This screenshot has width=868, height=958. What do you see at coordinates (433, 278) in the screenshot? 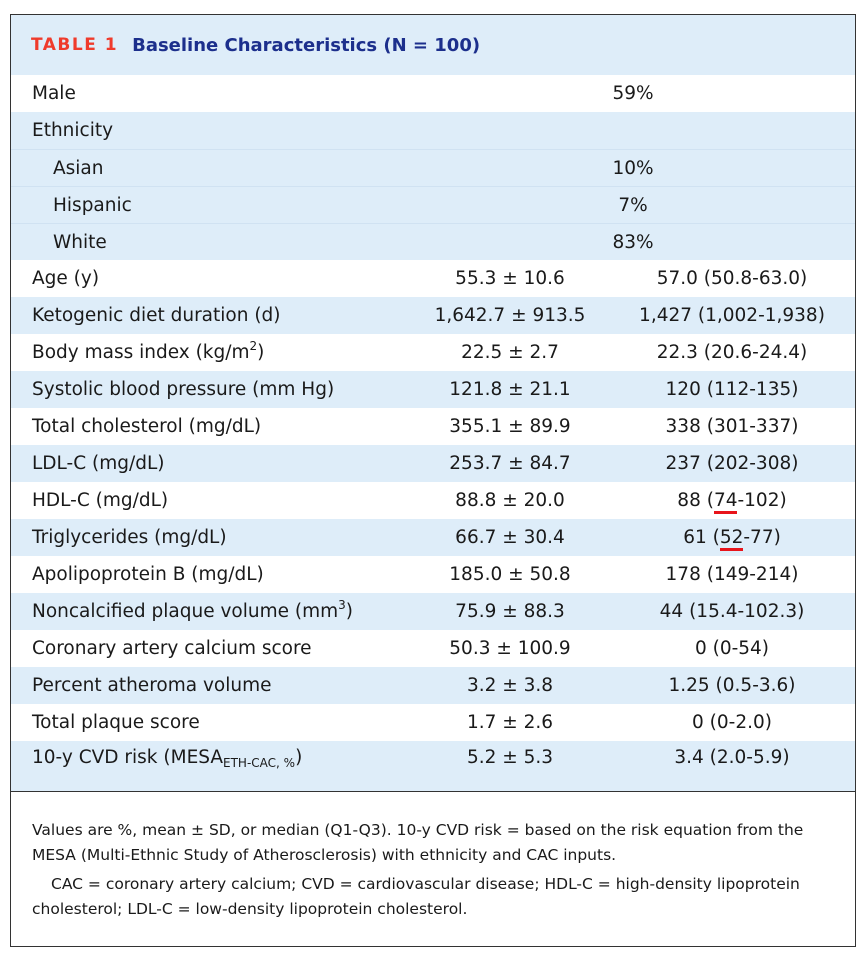
I see `table-row-age: Age (y) 55.3 ± 10.6 57.0 (50.8-63.0)` at bounding box center [433, 278].